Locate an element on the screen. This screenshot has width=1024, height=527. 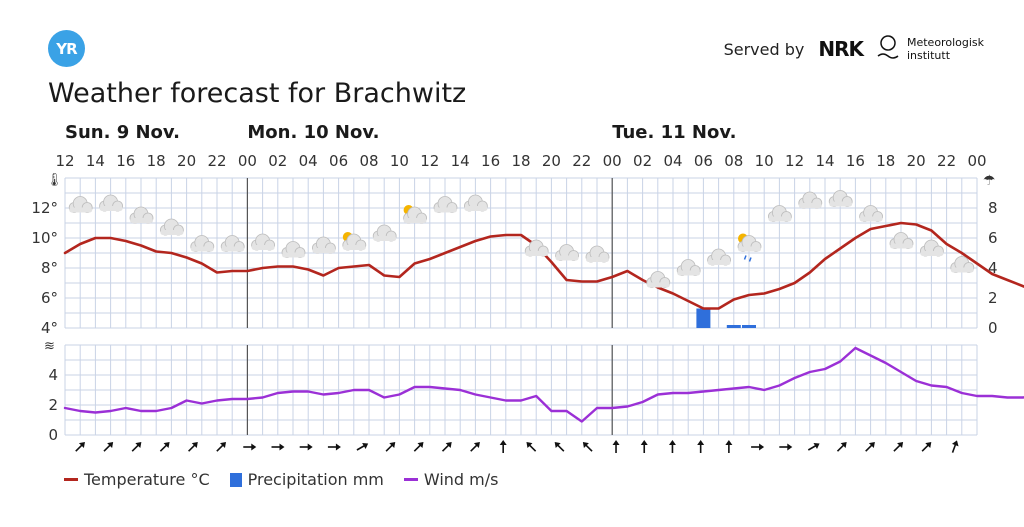
legend-temperature: Temperature °C is located at coordinates (137, 479).